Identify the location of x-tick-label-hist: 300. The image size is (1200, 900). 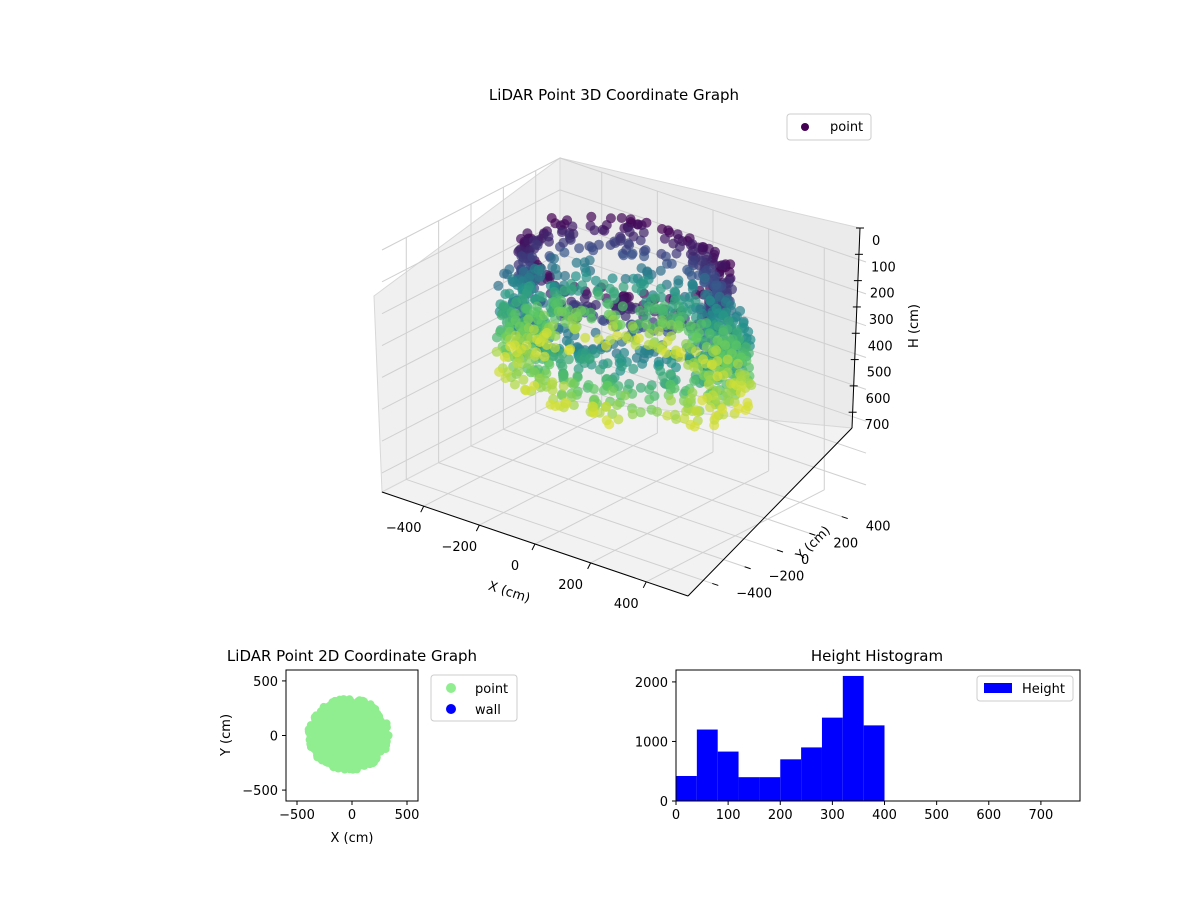
(832, 815).